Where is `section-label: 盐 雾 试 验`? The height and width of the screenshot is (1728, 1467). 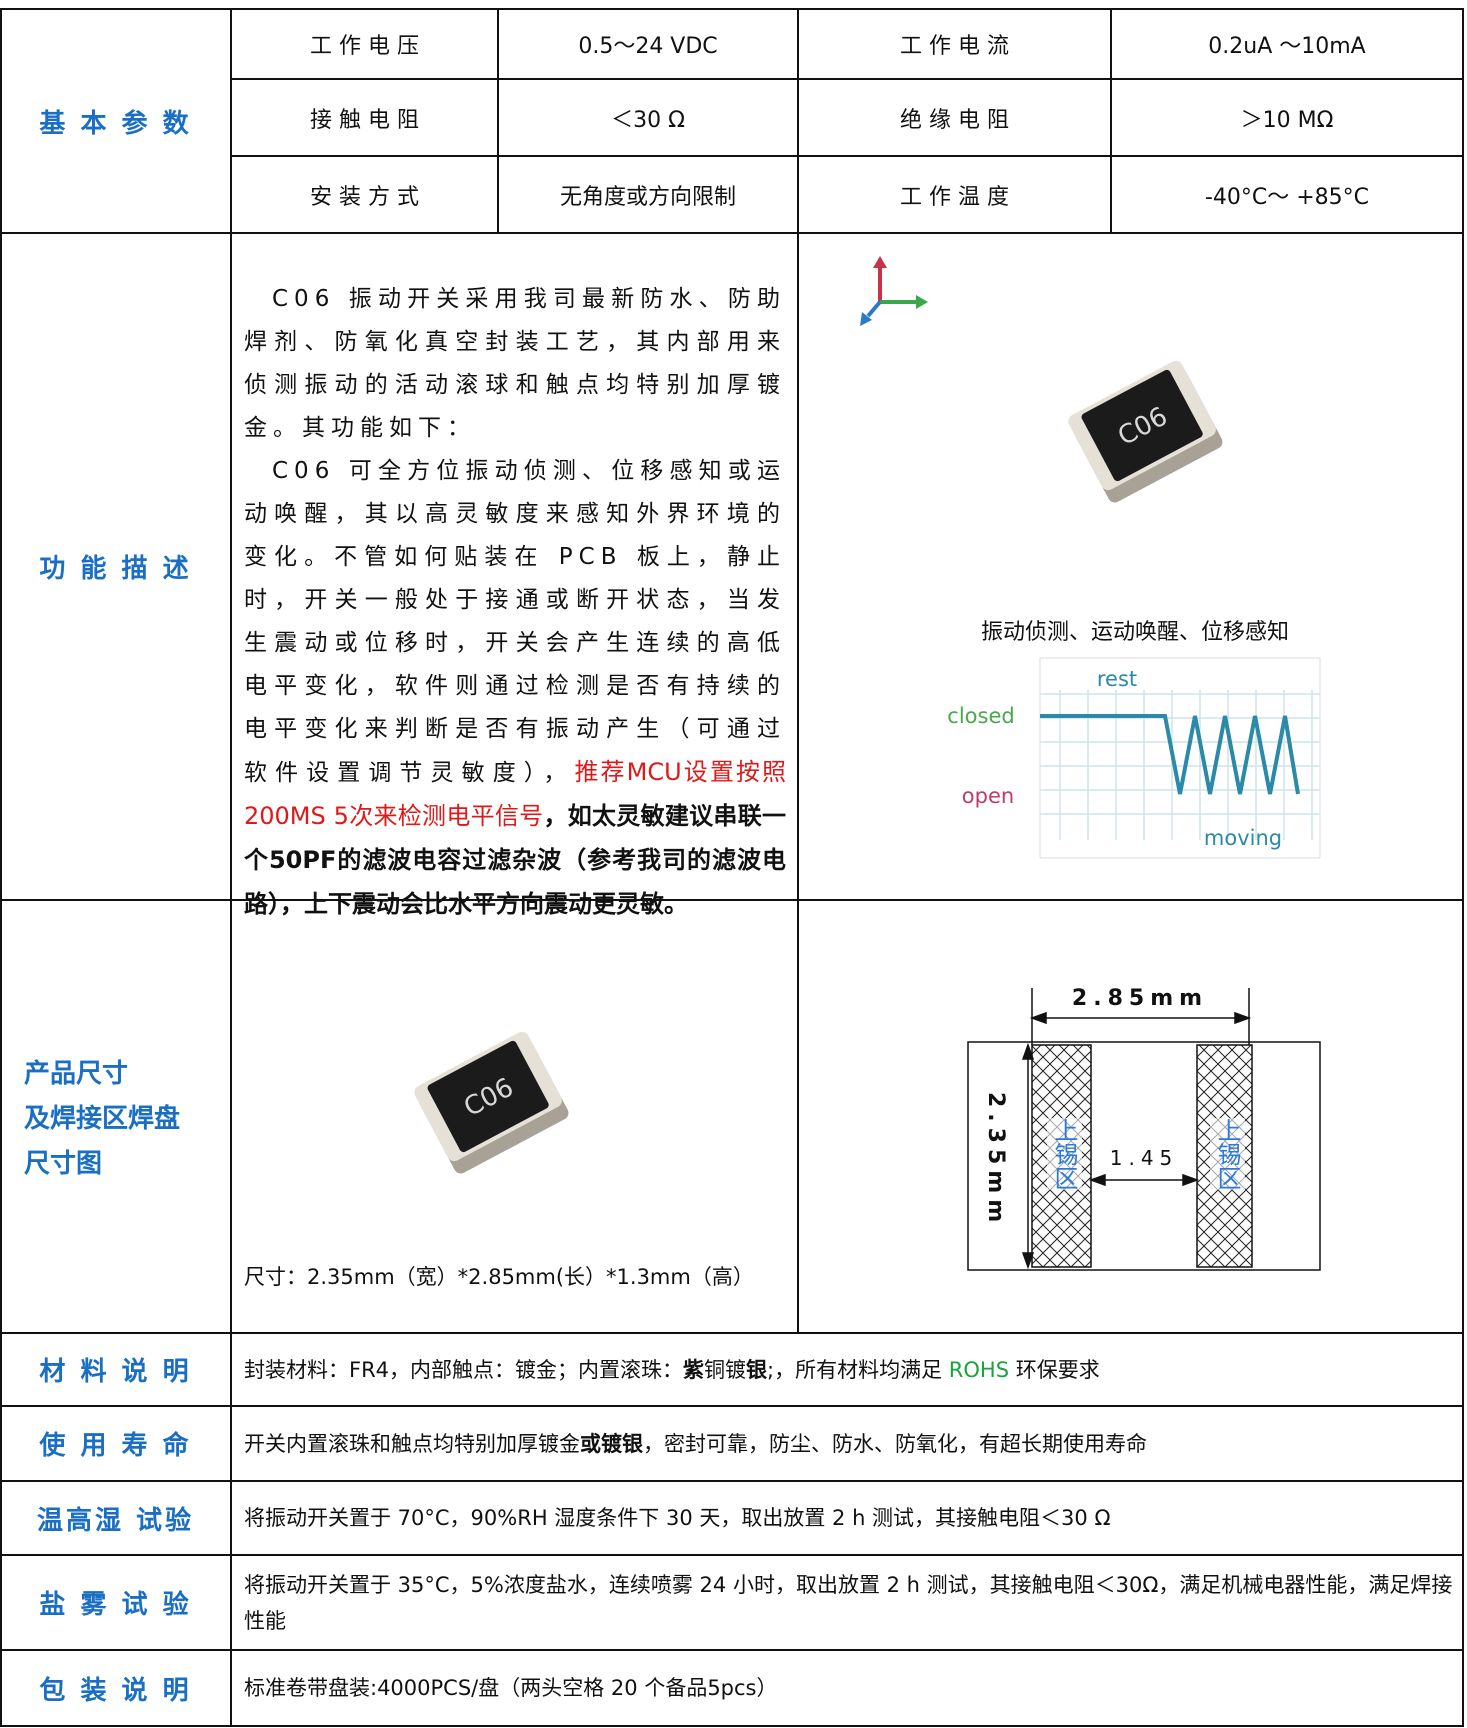
section-label: 盐 雾 试 验 is located at coordinates (115, 1605).